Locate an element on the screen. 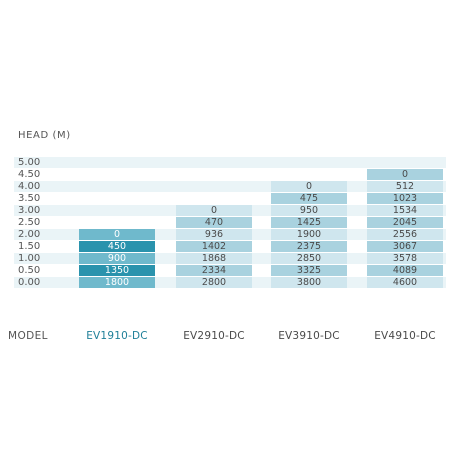 This screenshot has width=460, height=460. flow-value-cell: 900 is located at coordinates (117, 258).